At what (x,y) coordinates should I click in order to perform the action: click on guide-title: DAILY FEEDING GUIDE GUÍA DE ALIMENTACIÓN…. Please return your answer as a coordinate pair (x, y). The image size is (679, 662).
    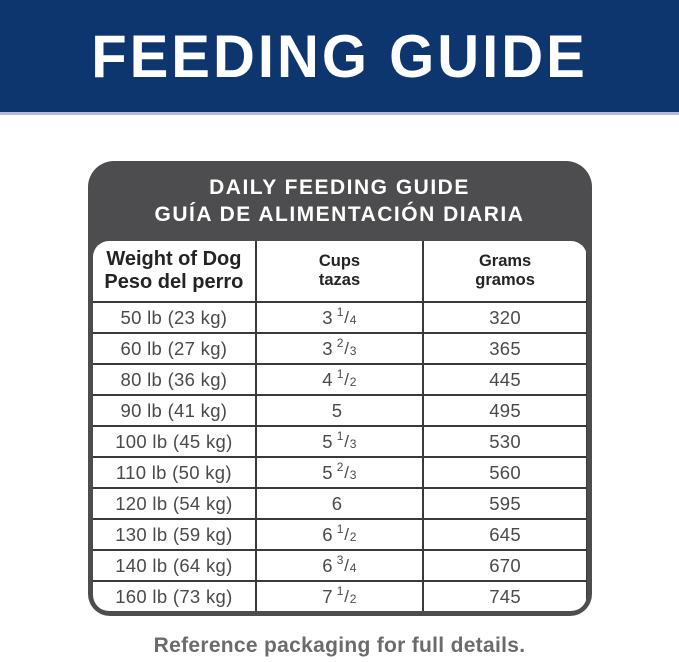
    Looking at the image, I should click on (340, 201).